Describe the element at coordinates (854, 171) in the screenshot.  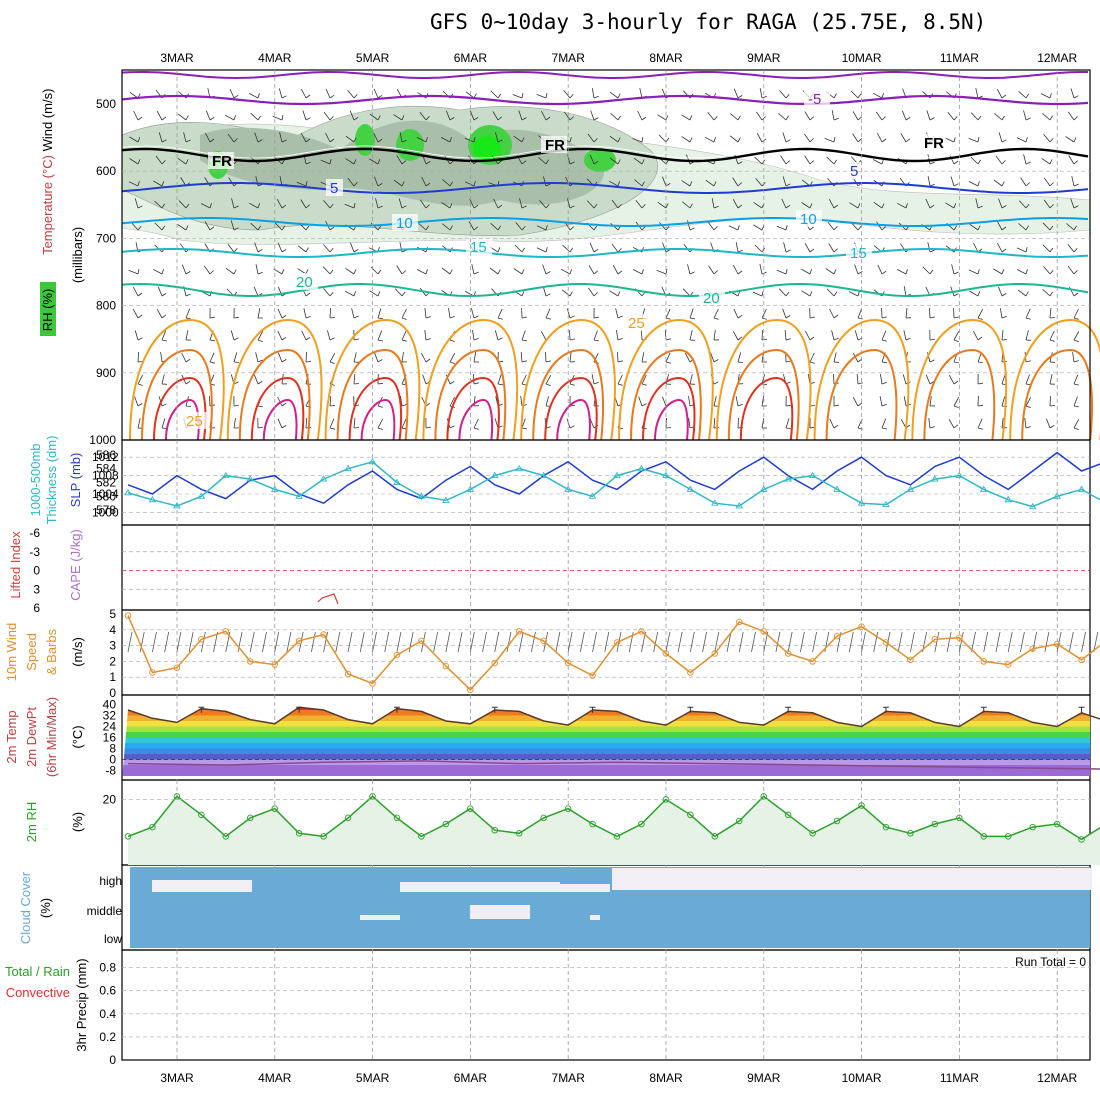
I see `contour-label: 5` at that location.